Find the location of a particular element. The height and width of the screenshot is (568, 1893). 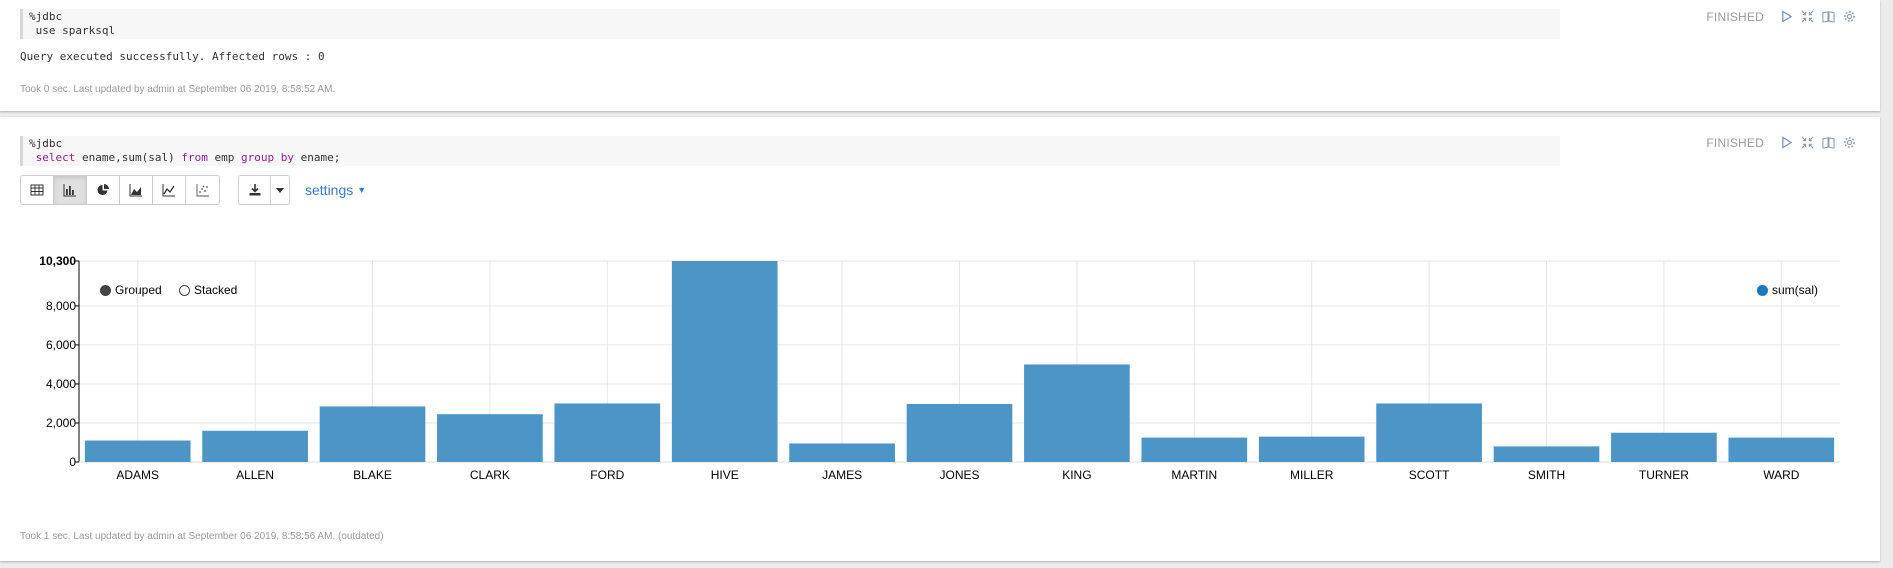

radio-unselected-icon is located at coordinates (184, 290).